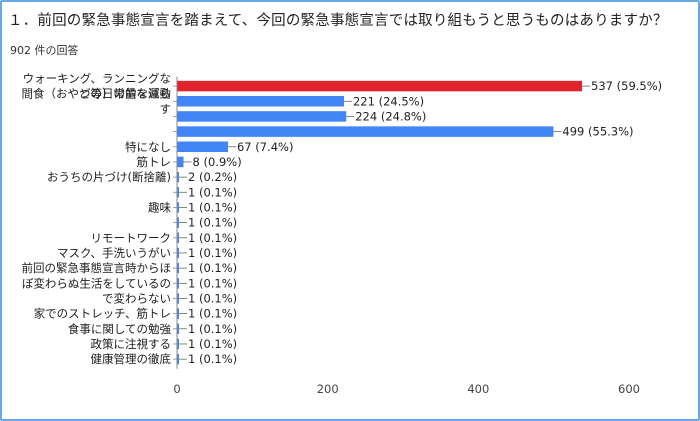 The height and width of the screenshot is (421, 700). What do you see at coordinates (131, 344) in the screenshot?
I see `category-label-17-0: 政策に注視する` at bounding box center [131, 344].